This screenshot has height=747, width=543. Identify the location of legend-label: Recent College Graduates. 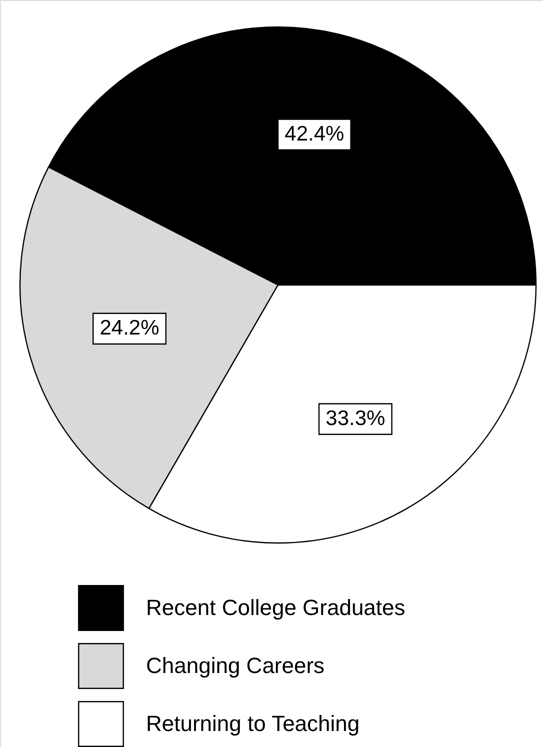
(276, 607).